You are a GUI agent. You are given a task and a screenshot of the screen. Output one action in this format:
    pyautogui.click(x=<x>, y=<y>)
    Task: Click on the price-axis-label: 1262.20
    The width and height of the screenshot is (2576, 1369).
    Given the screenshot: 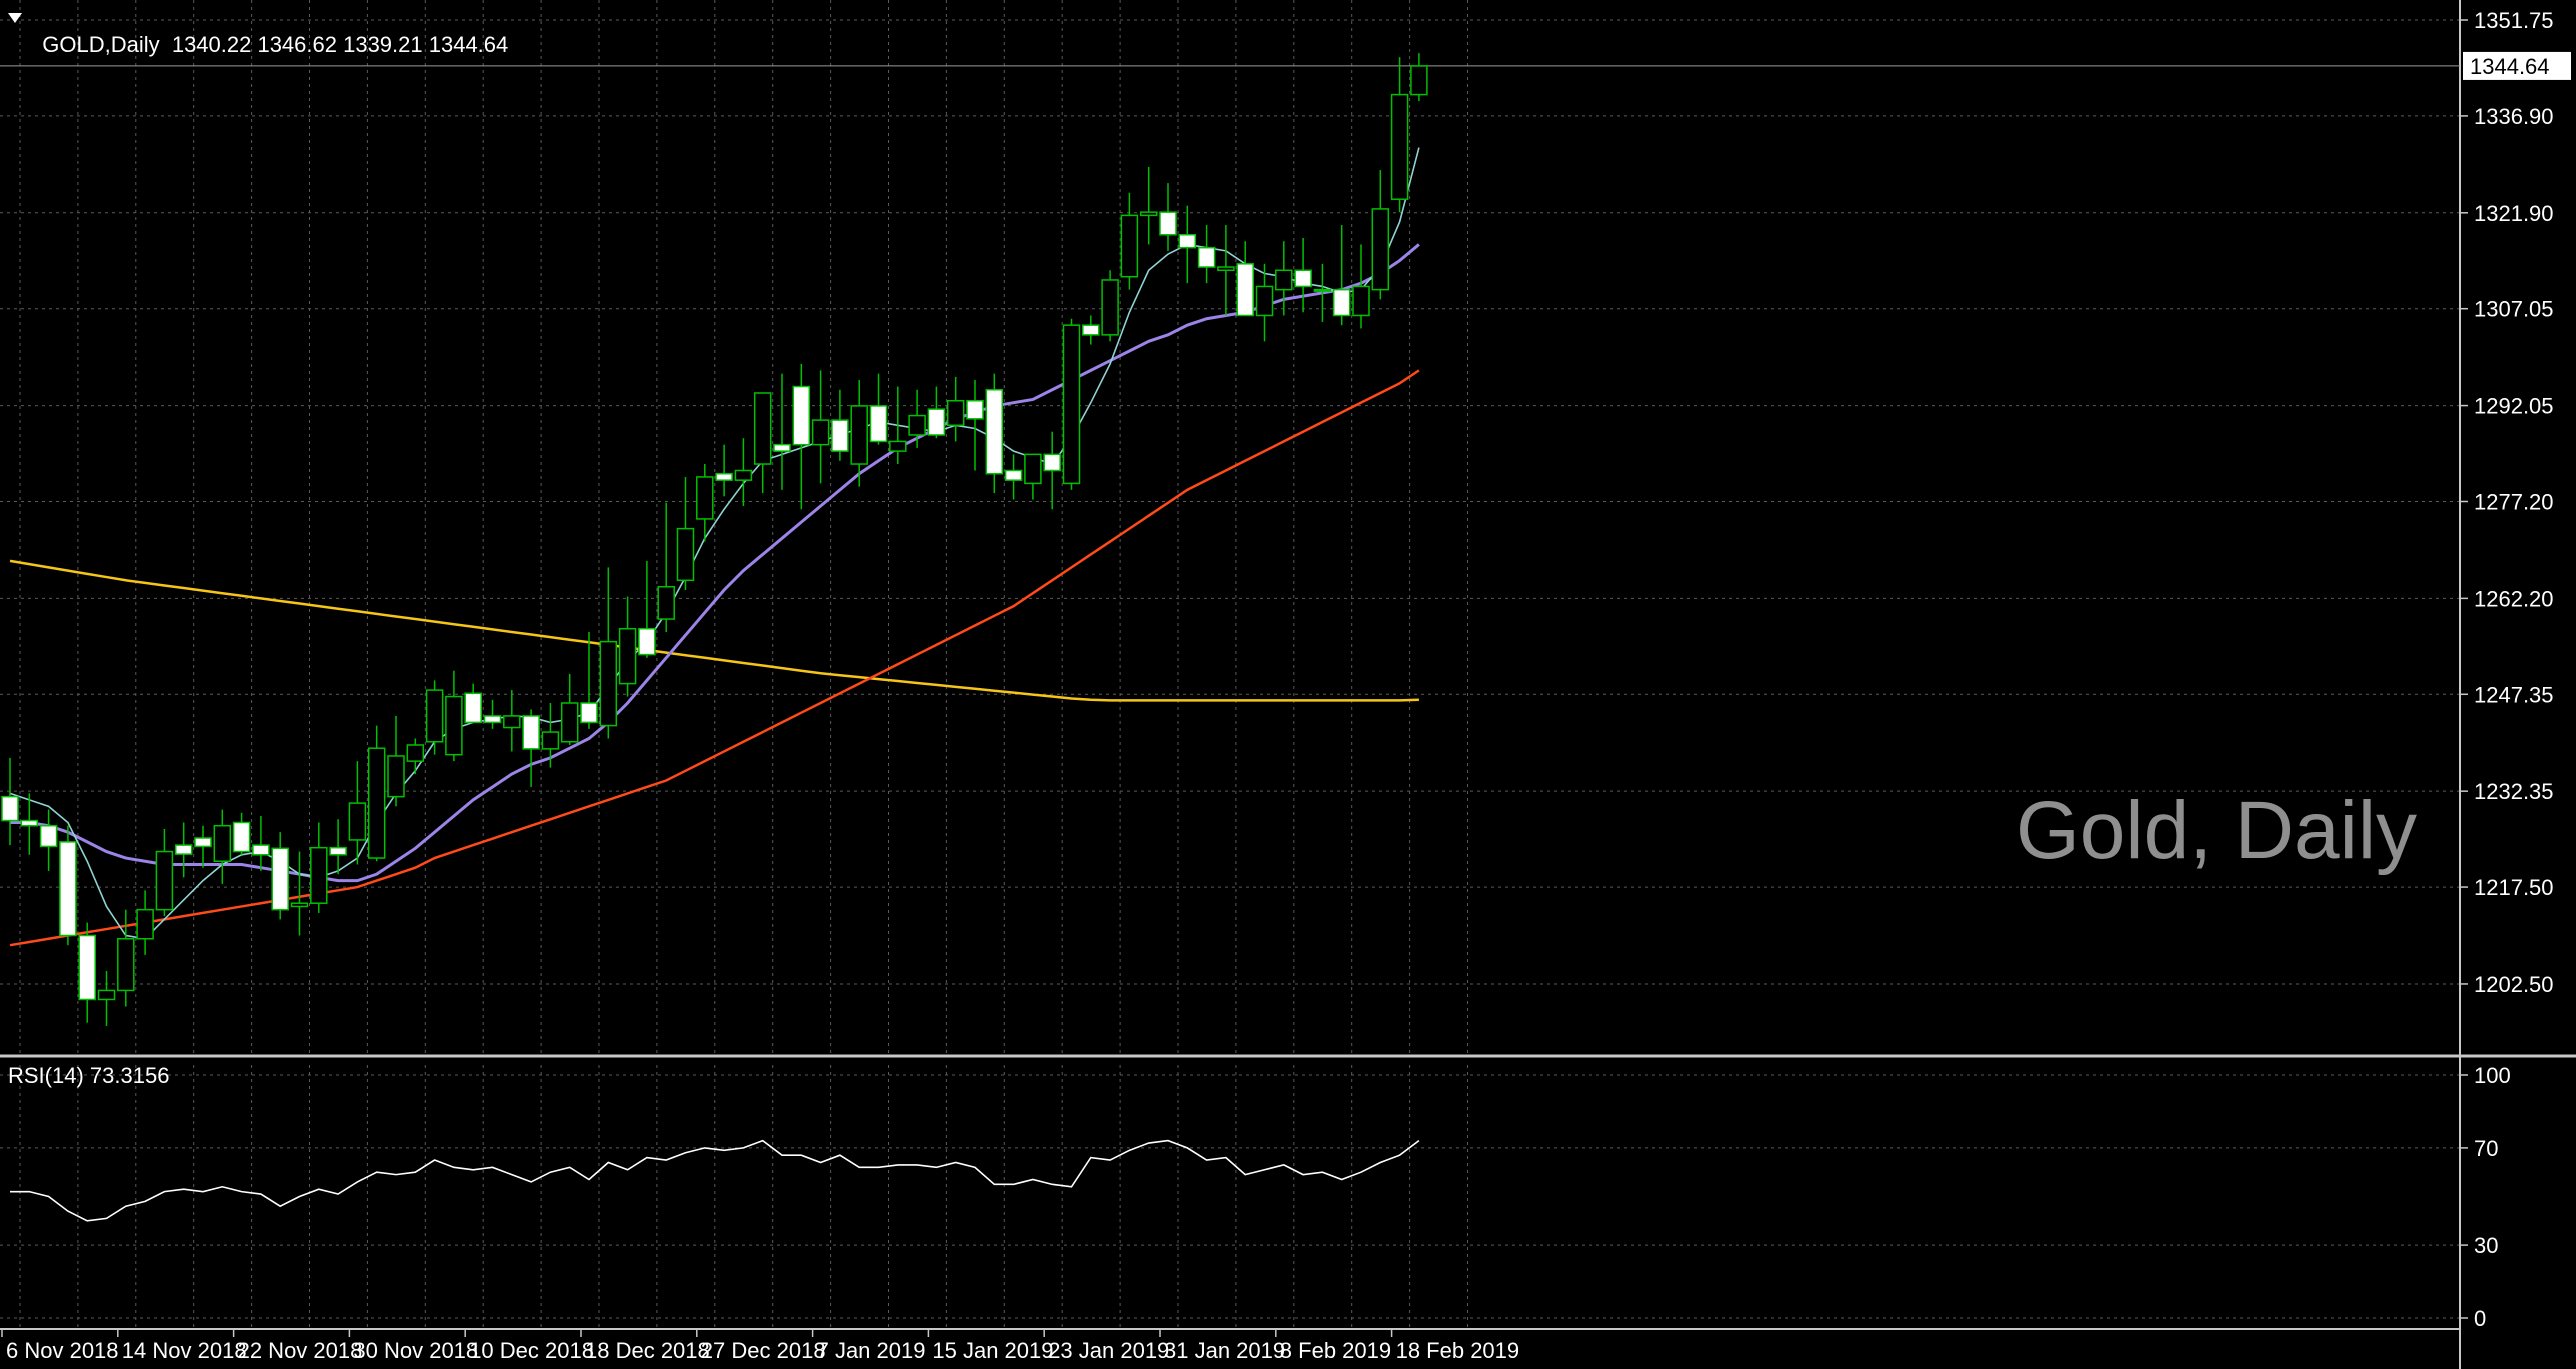 What is the action you would take?
    pyautogui.click(x=2514, y=598)
    